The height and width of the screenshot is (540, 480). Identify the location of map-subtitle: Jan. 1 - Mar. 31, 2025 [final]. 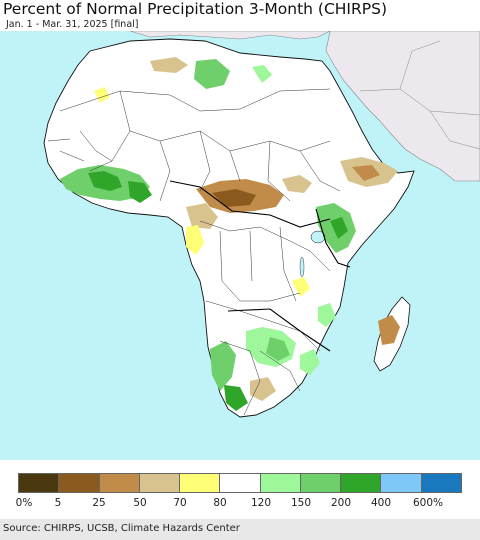
(72, 24).